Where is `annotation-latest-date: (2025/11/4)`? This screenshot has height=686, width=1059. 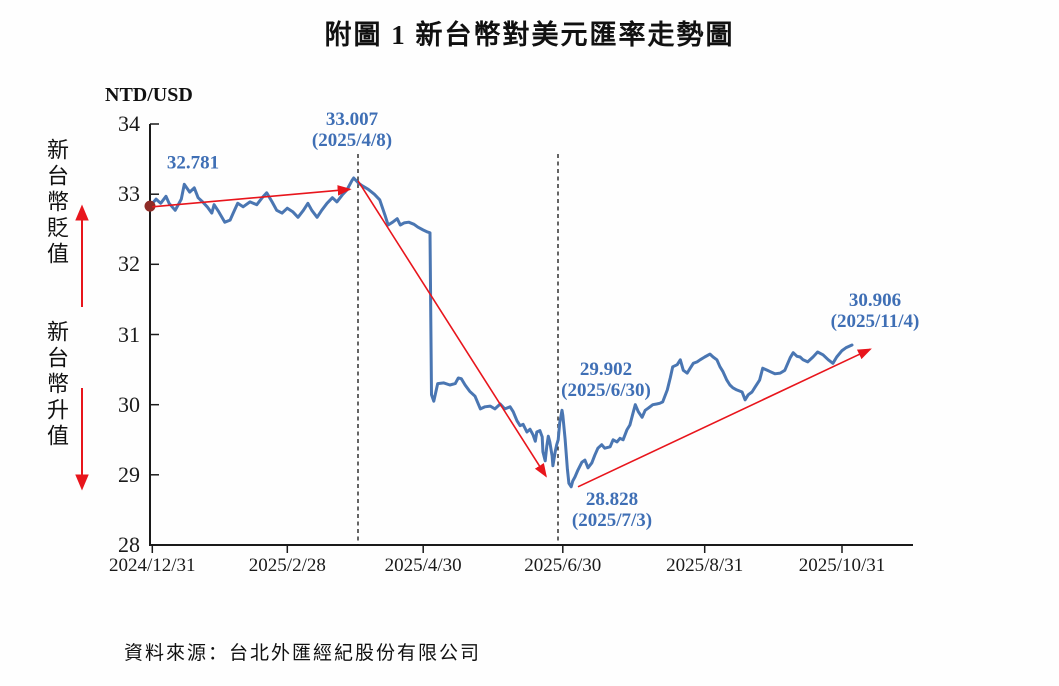 annotation-latest-date: (2025/11/4) is located at coordinates (875, 321).